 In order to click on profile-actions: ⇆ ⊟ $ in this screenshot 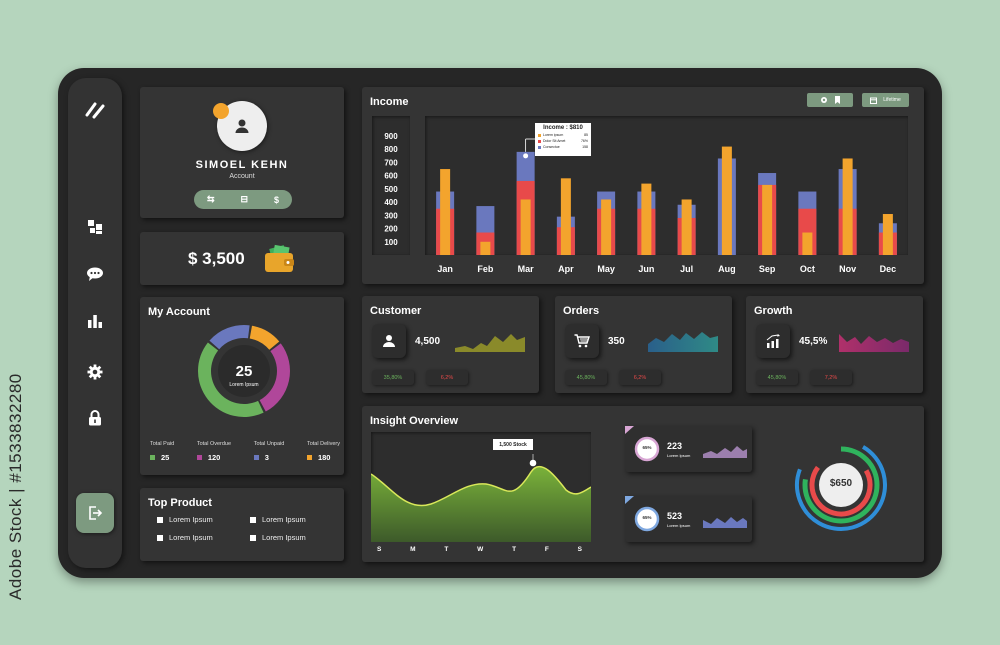, I will do `click(243, 199)`.